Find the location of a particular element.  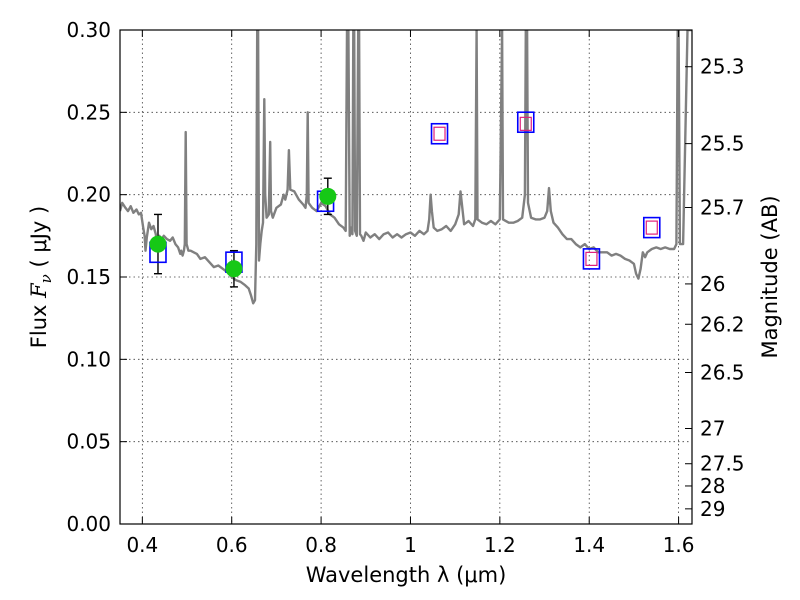

y-axis-label-suffix: ( μJy ) is located at coordinates (39, 240).